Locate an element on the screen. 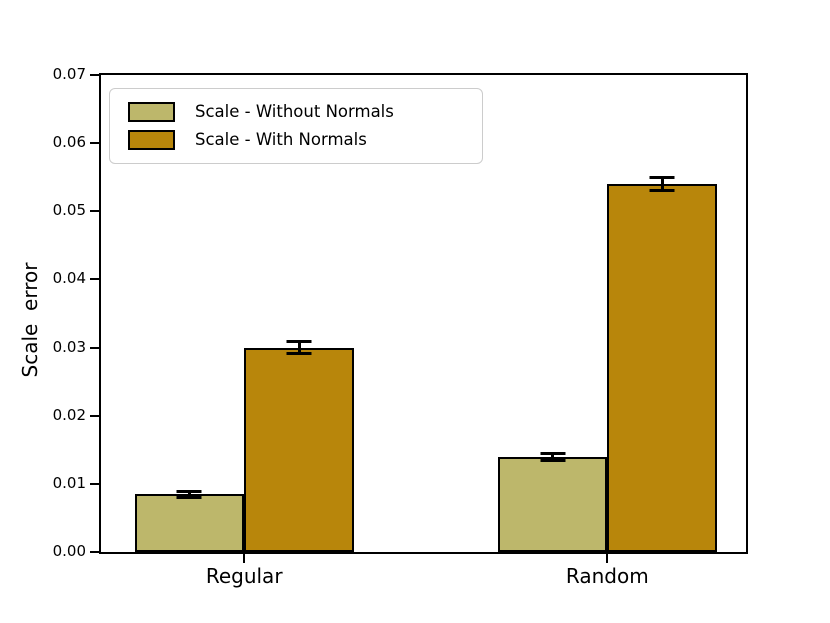 The height and width of the screenshot is (623, 830). bar-regular-scale-without-normals is located at coordinates (189, 523).